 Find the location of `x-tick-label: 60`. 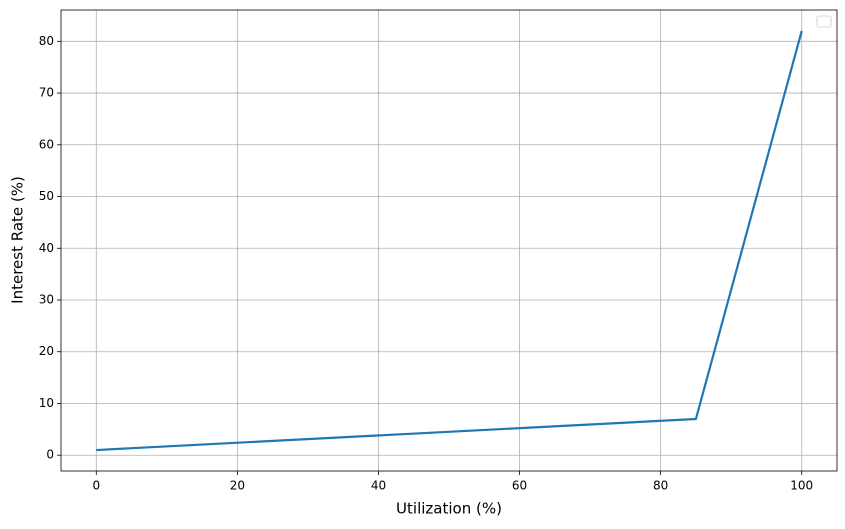

x-tick-label: 60 is located at coordinates (519, 486).